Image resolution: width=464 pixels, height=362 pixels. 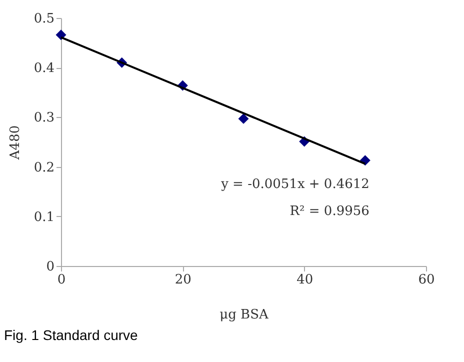 What do you see at coordinates (295, 184) in the screenshot?
I see `annotation: y = -0.0051x + 0.4612` at bounding box center [295, 184].